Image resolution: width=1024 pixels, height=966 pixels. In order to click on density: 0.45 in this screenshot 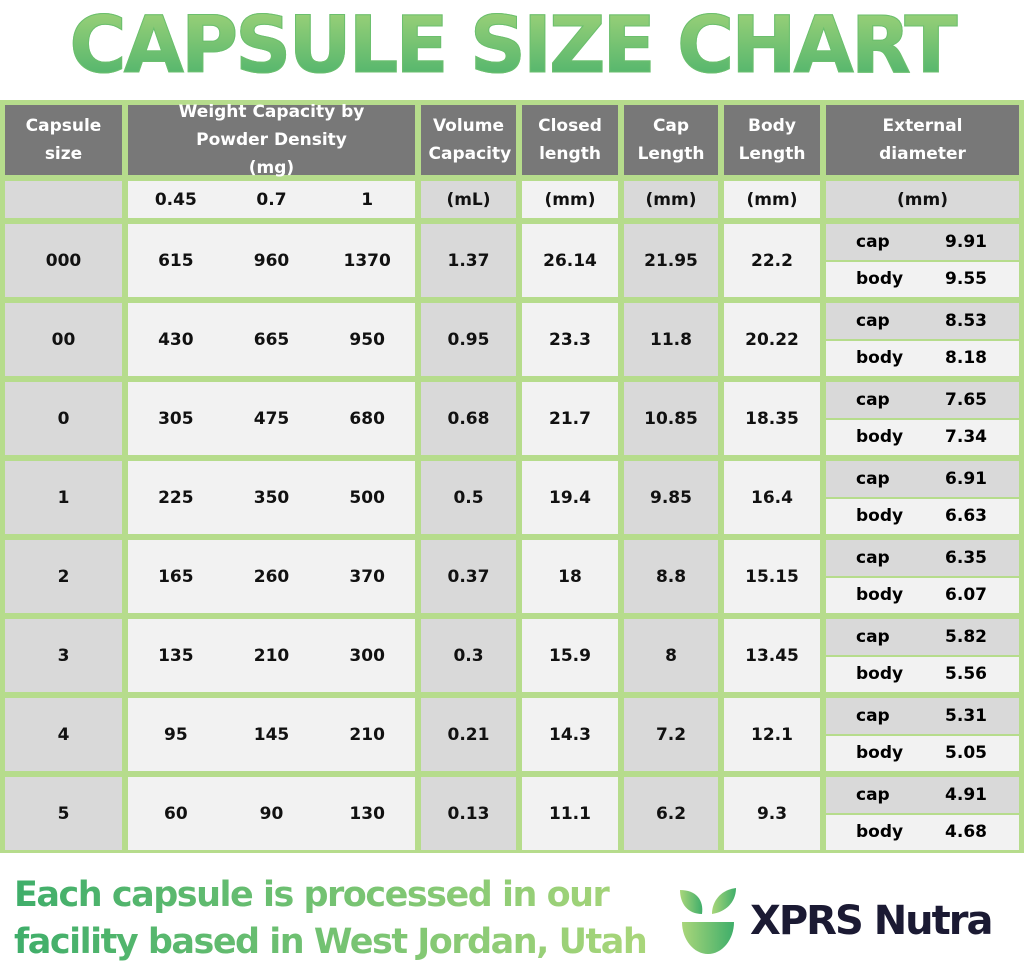, I will do `click(175, 199)`.